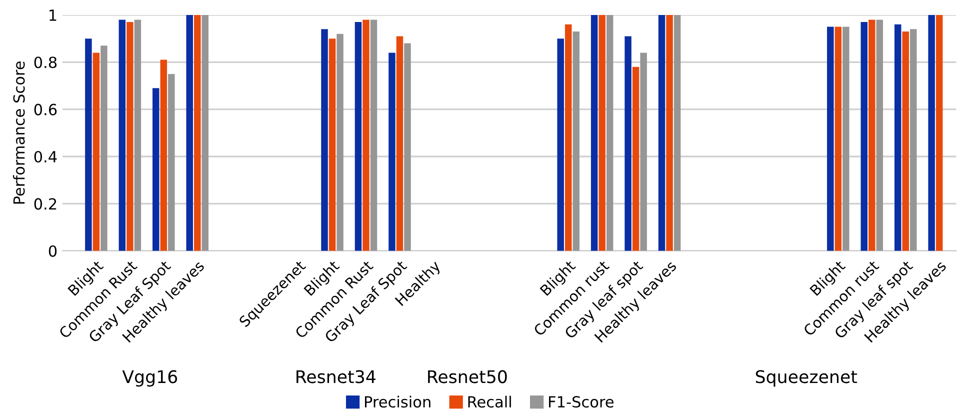 The height and width of the screenshot is (416, 961). Describe the element at coordinates (397, 402) in the screenshot. I see `legend-label: Precision` at that location.